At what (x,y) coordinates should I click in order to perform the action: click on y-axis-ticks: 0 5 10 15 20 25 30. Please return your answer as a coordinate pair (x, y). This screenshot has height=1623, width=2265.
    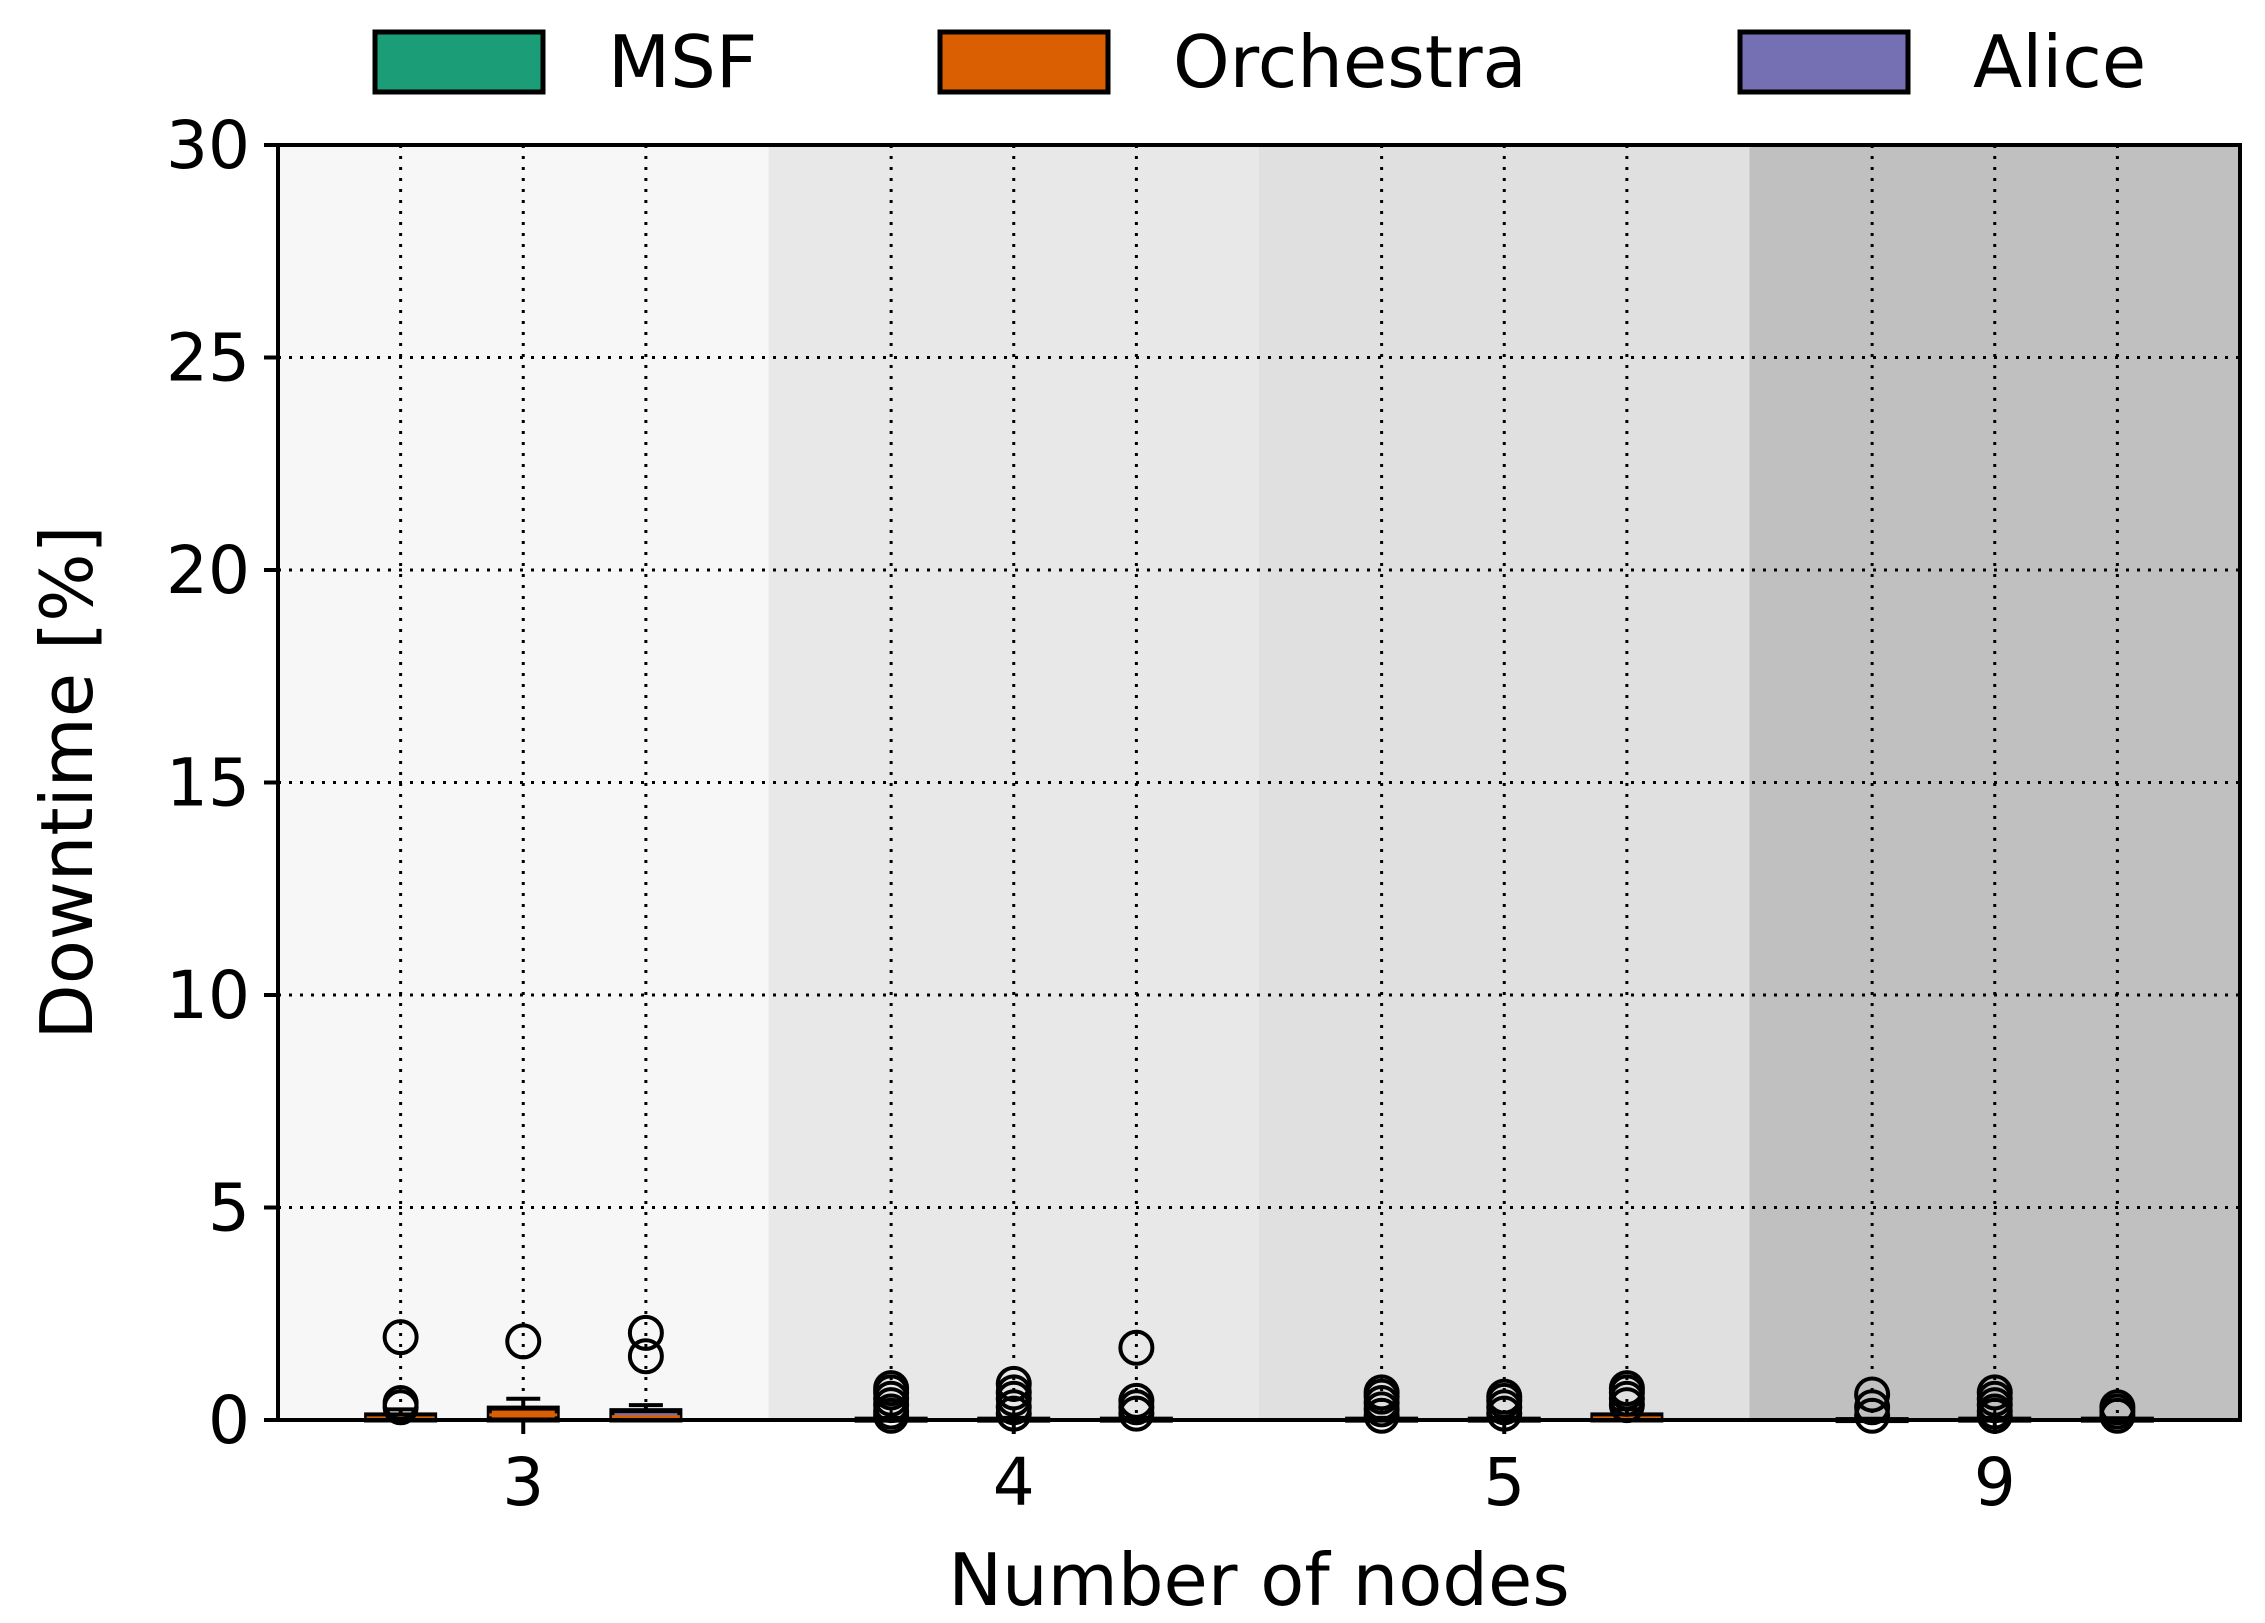
    Looking at the image, I should click on (222, 783).